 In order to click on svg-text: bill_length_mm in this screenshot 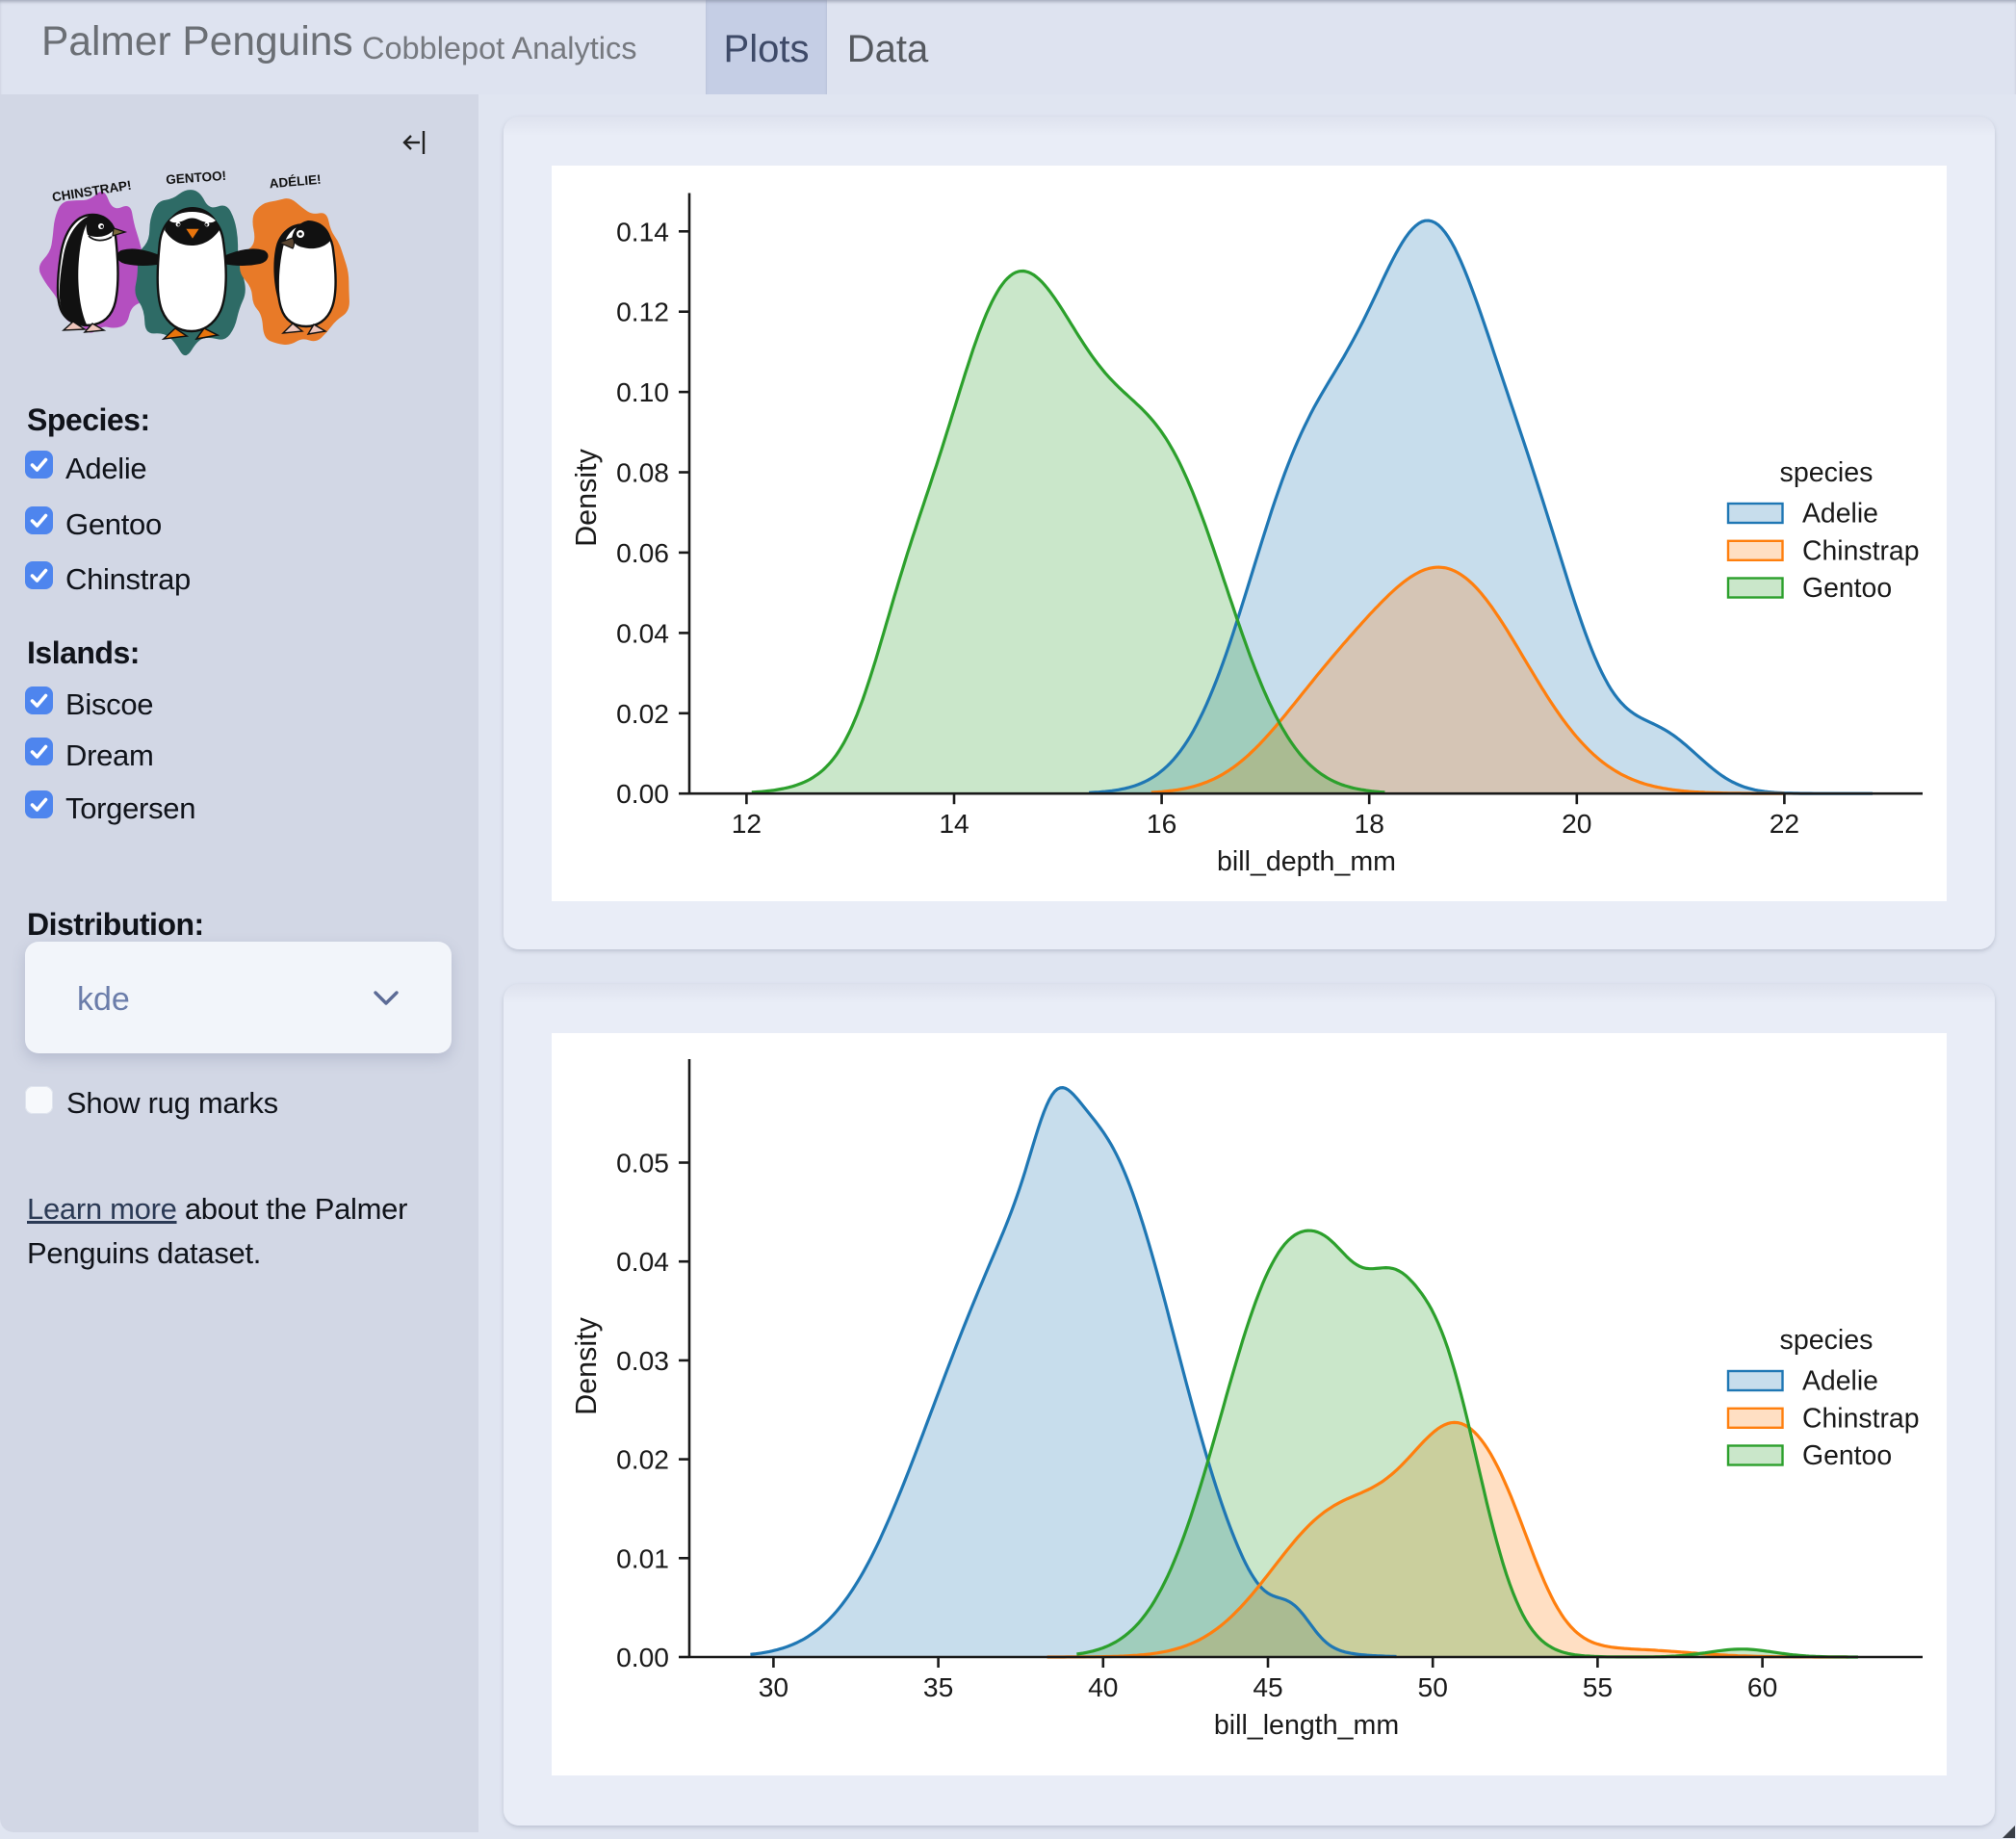, I will do `click(1307, 1725)`.